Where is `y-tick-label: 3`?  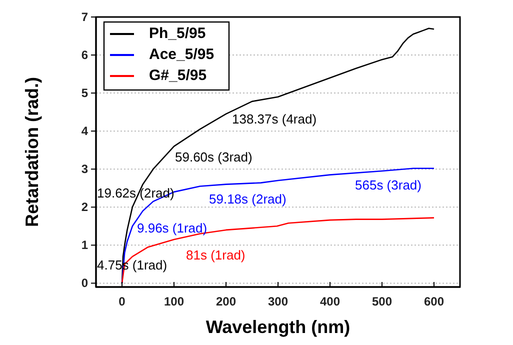 y-tick-label: 3 is located at coordinates (84, 169).